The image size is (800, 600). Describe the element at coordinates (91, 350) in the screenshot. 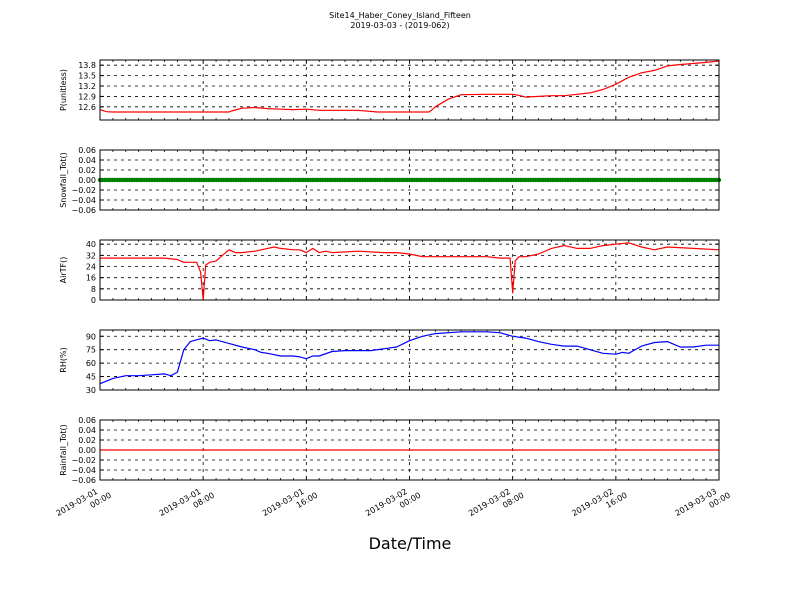

I see `y-tick-label: 75` at that location.